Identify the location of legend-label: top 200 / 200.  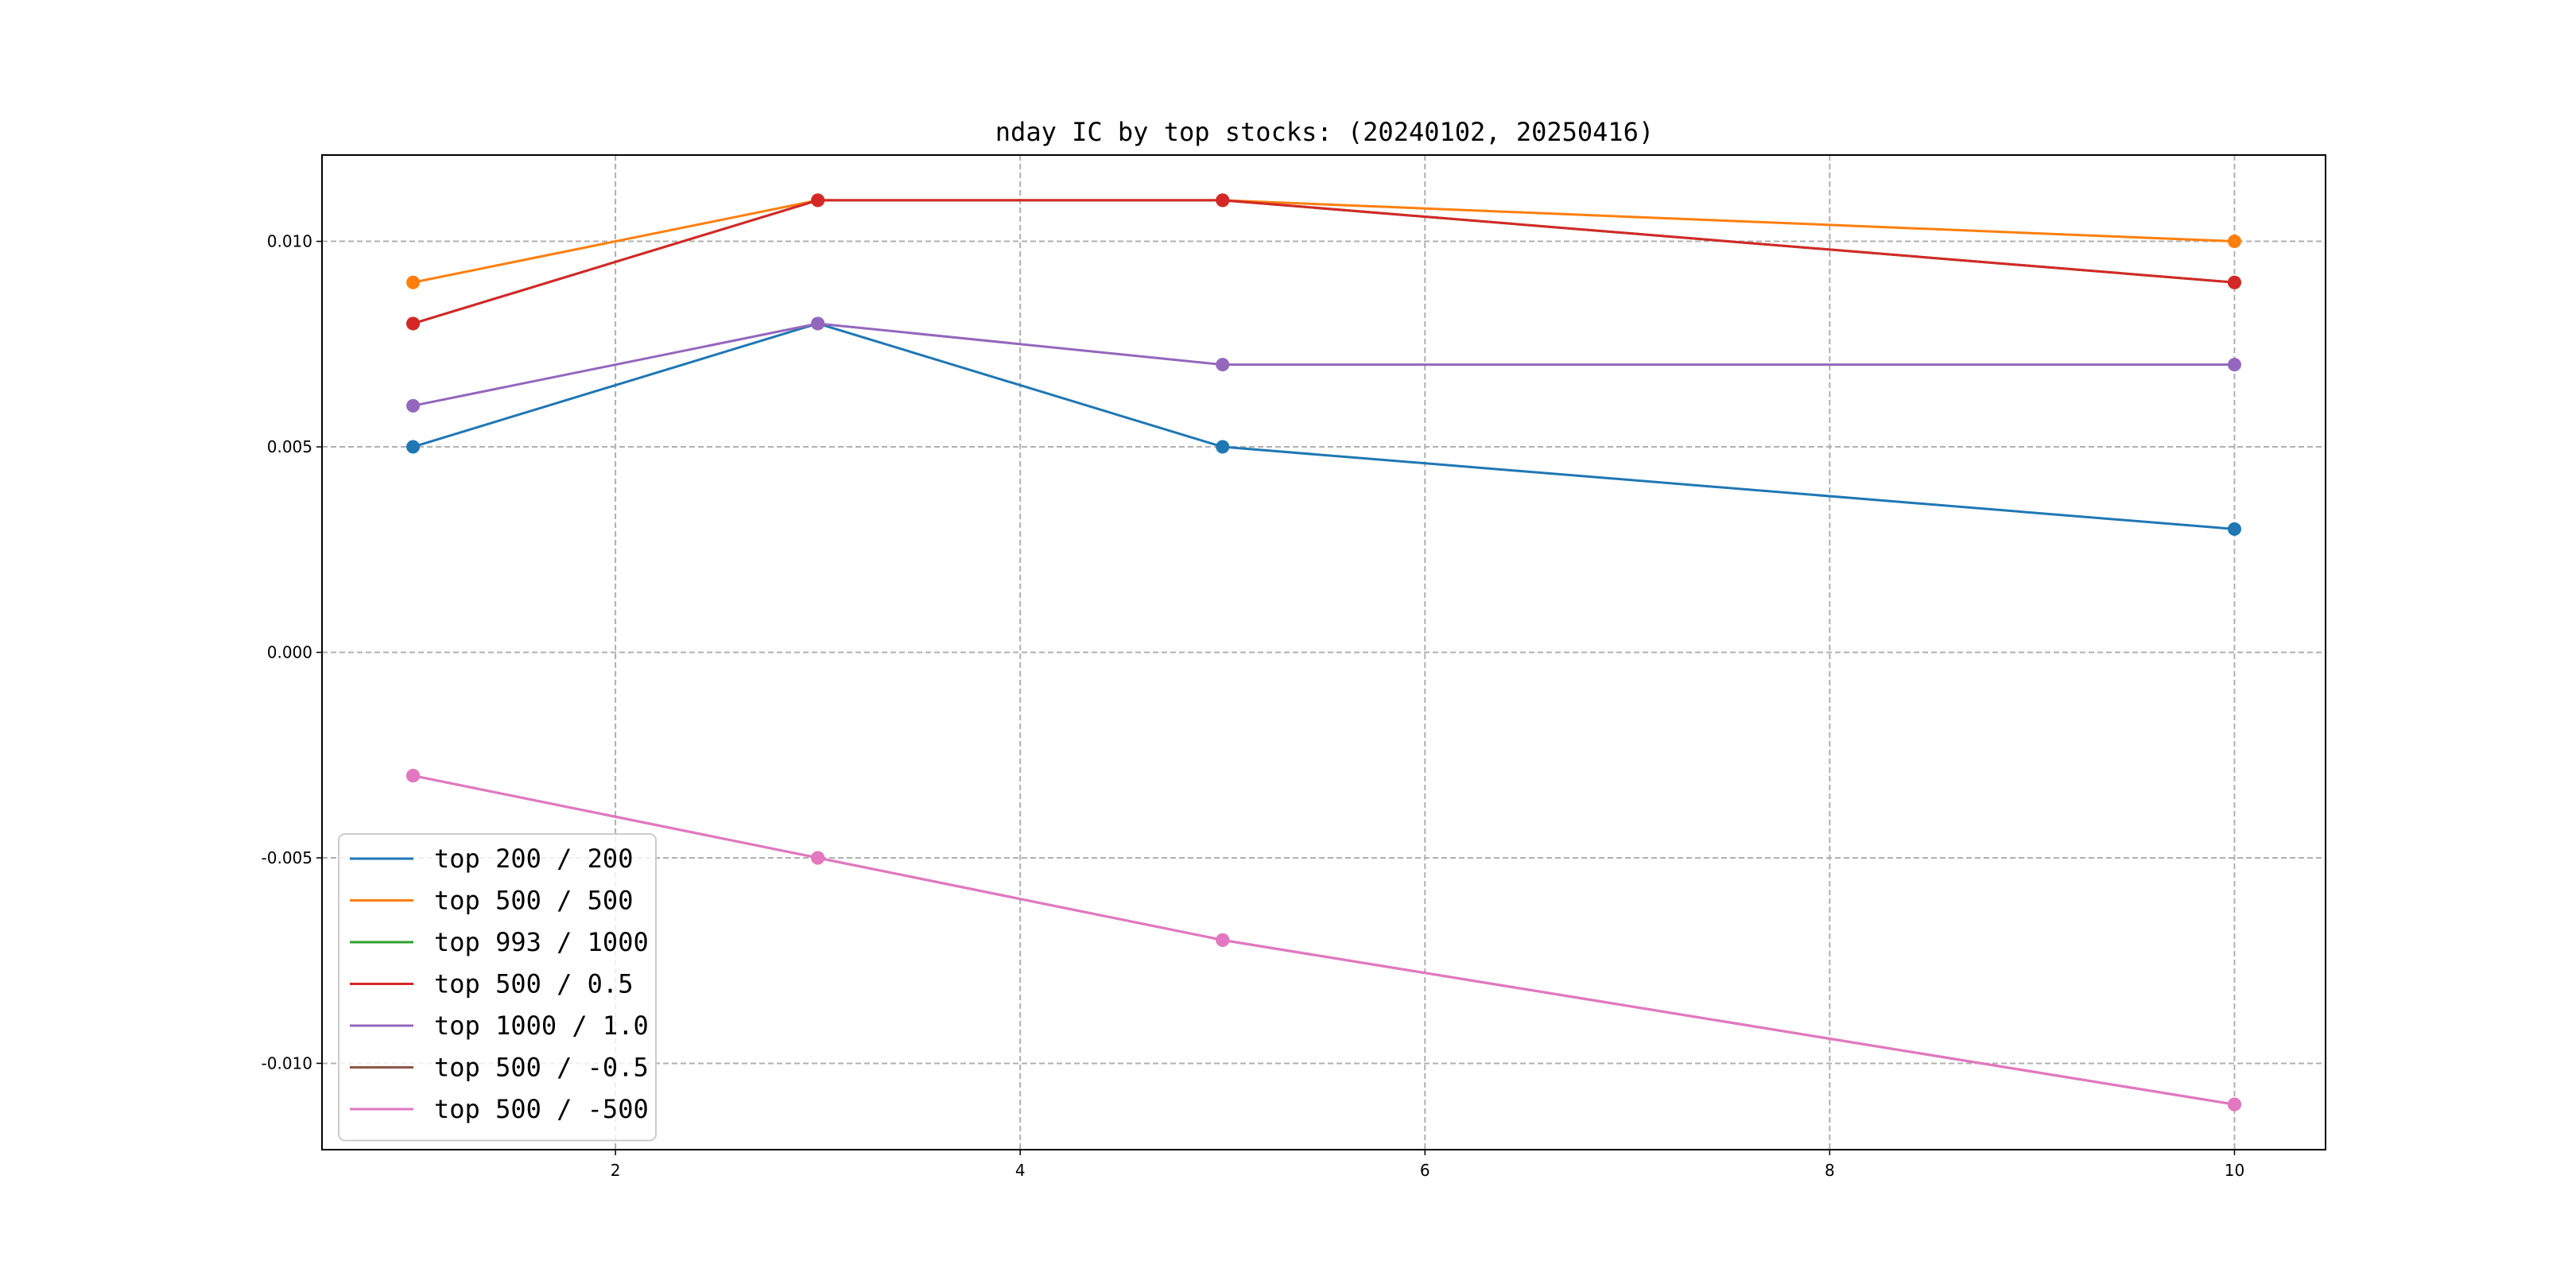
(533, 859).